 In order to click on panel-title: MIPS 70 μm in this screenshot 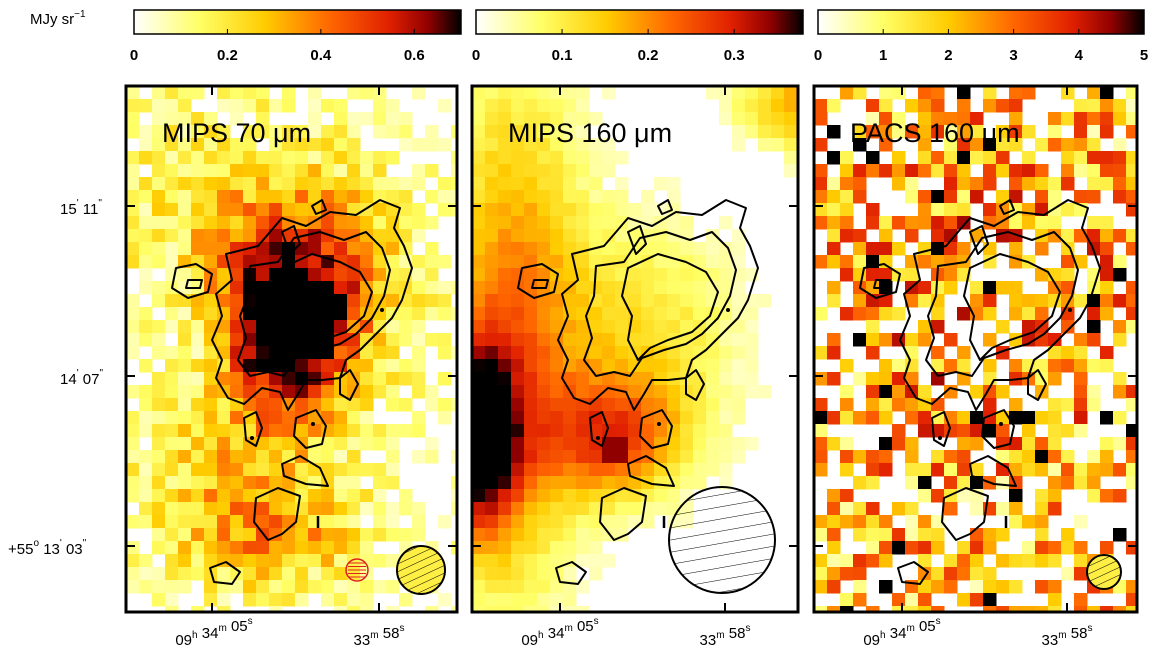, I will do `click(236, 133)`.